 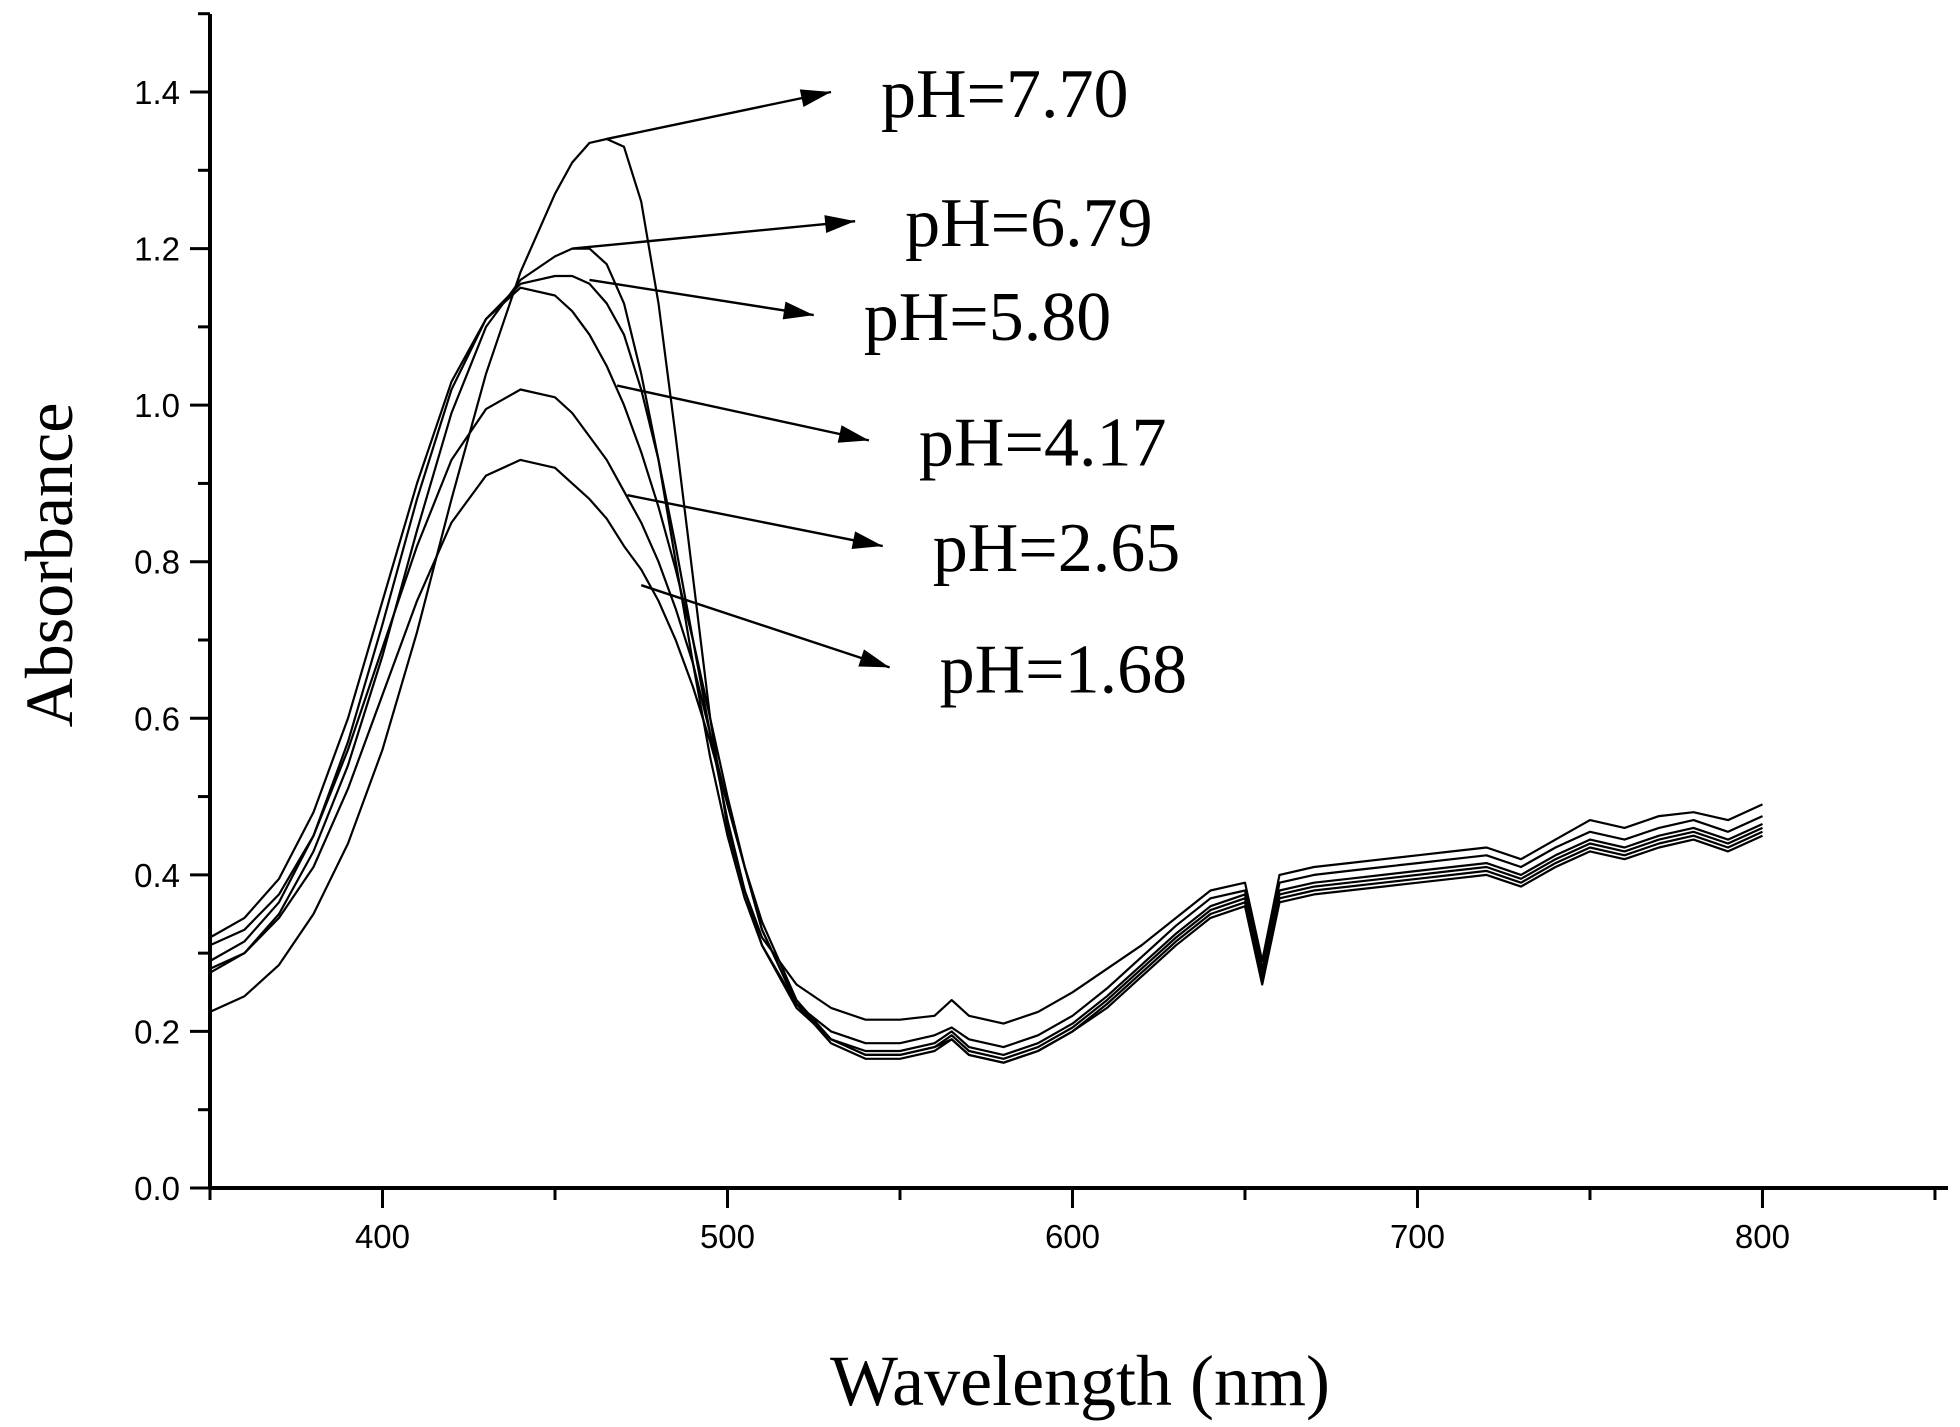 I want to click on y-tick-label: 0.6, so click(x=157, y=718).